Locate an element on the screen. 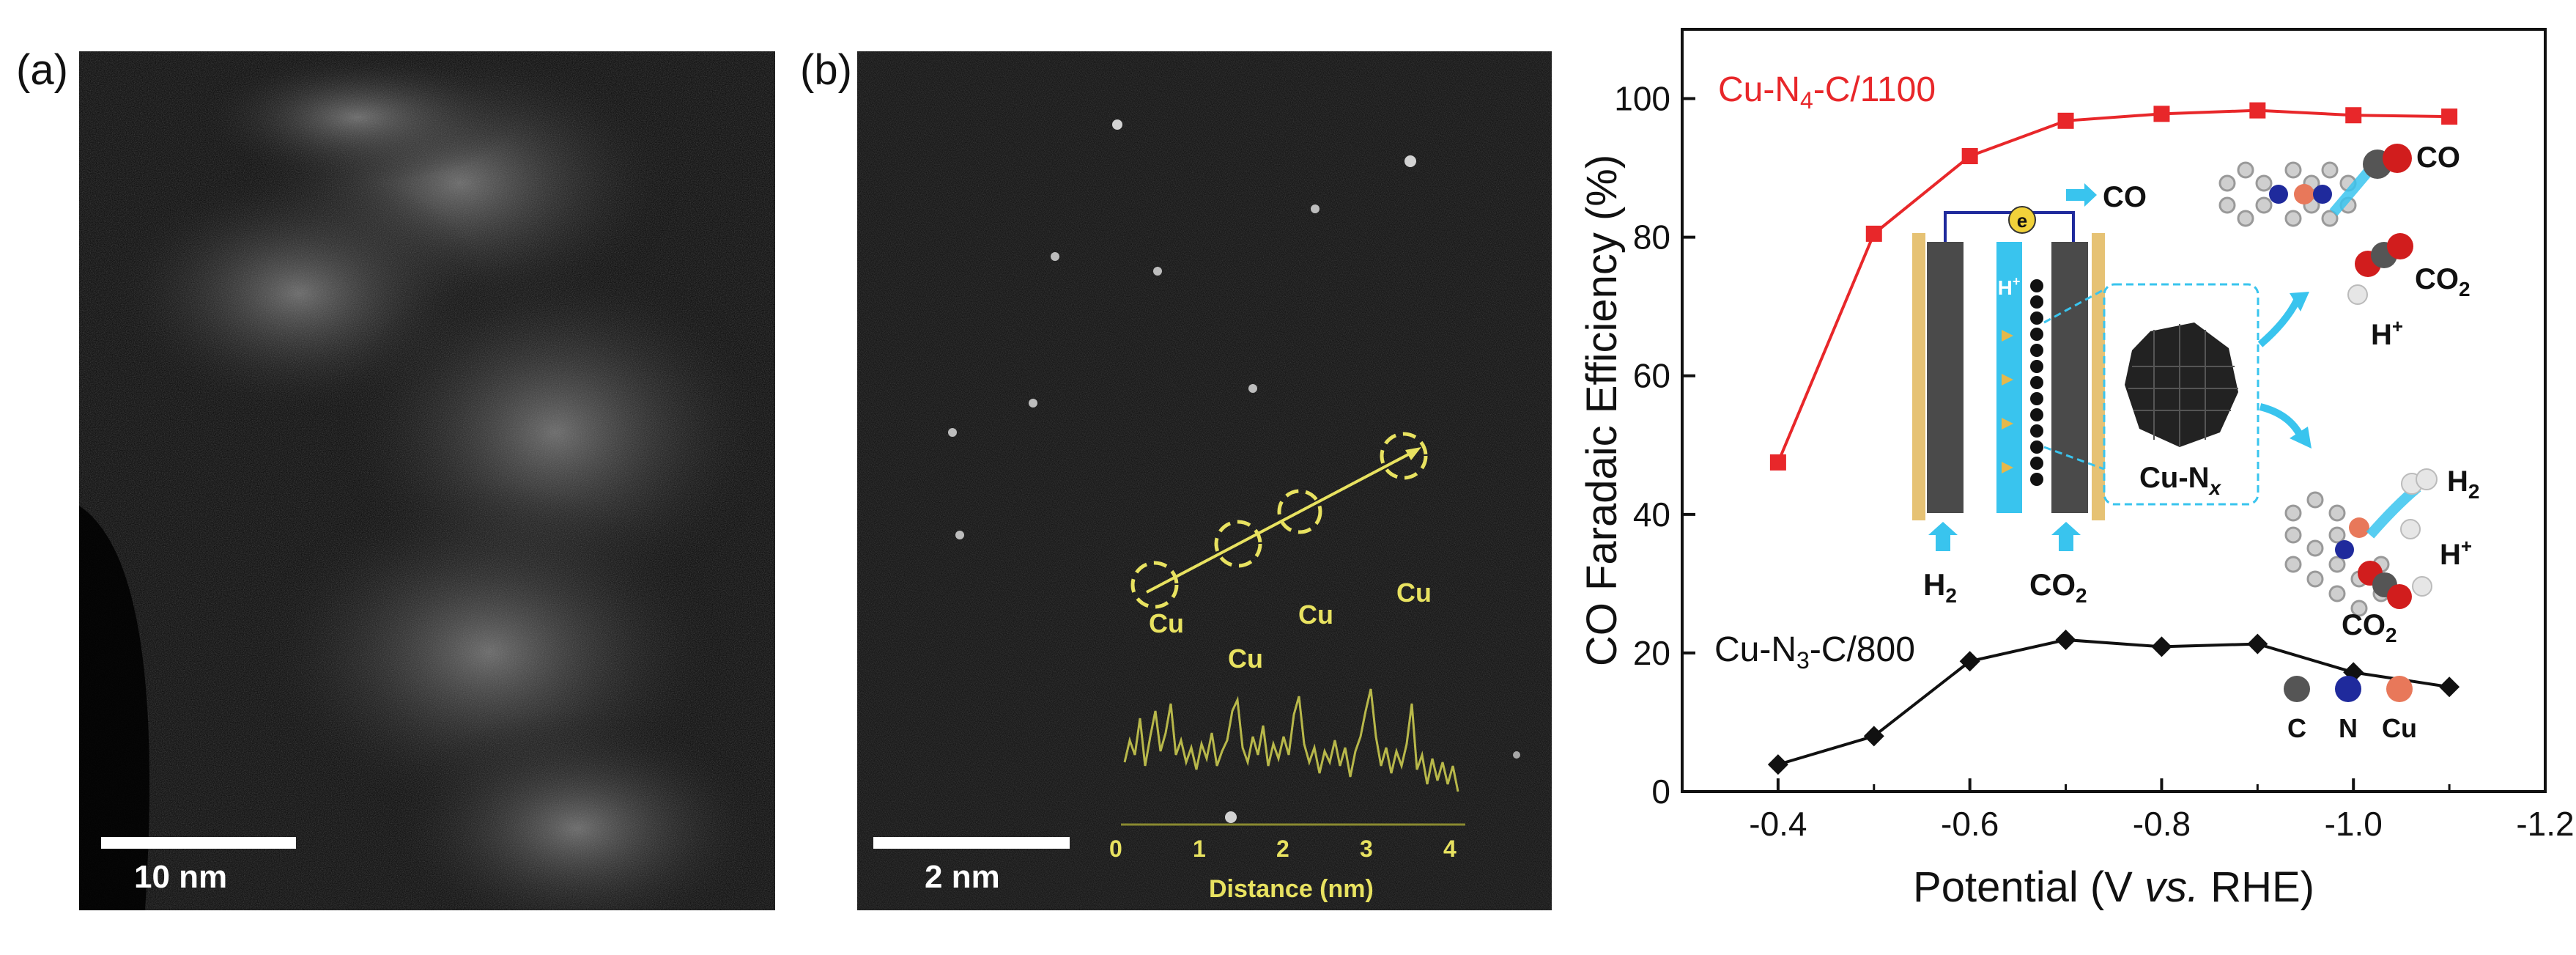 This screenshot has height=955, width=2576. line-scan-path is located at coordinates (1279, 522).